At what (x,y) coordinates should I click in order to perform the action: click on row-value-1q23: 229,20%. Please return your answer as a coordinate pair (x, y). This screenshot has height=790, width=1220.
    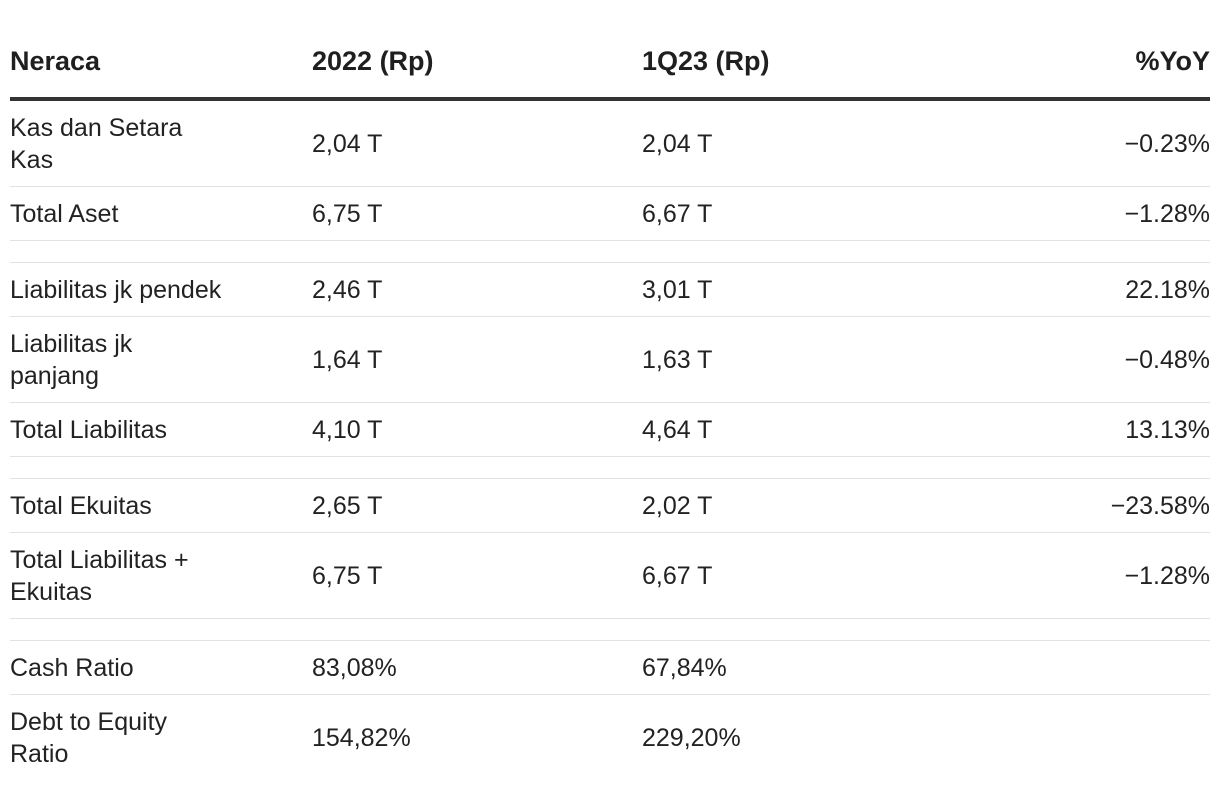
    Looking at the image, I should click on (691, 738).